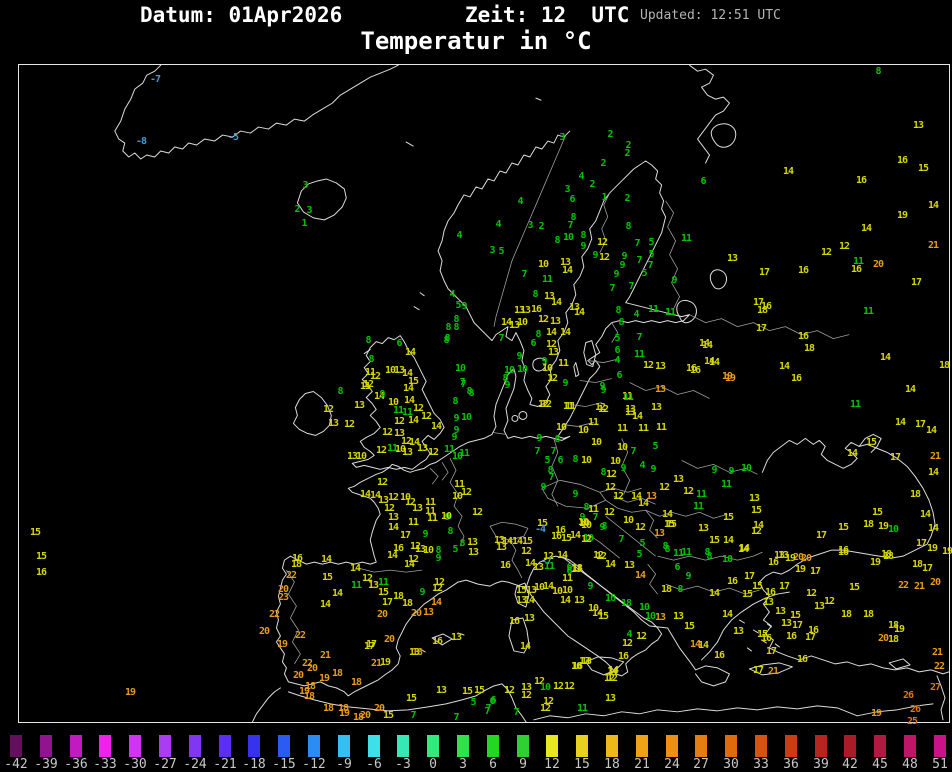 The width and height of the screenshot is (952, 772). Describe the element at coordinates (165, 764) in the screenshot. I see `scale-label: -27` at that location.